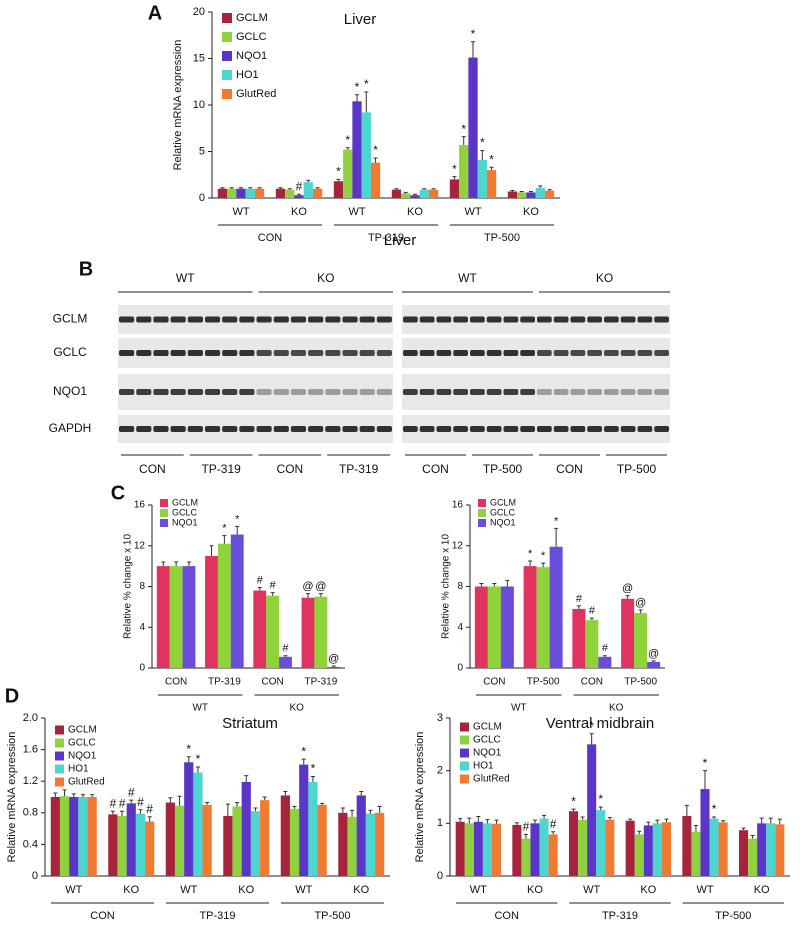 The height and width of the screenshot is (941, 800). What do you see at coordinates (415, 212) in the screenshot?
I see `x-tick-label: KO` at bounding box center [415, 212].